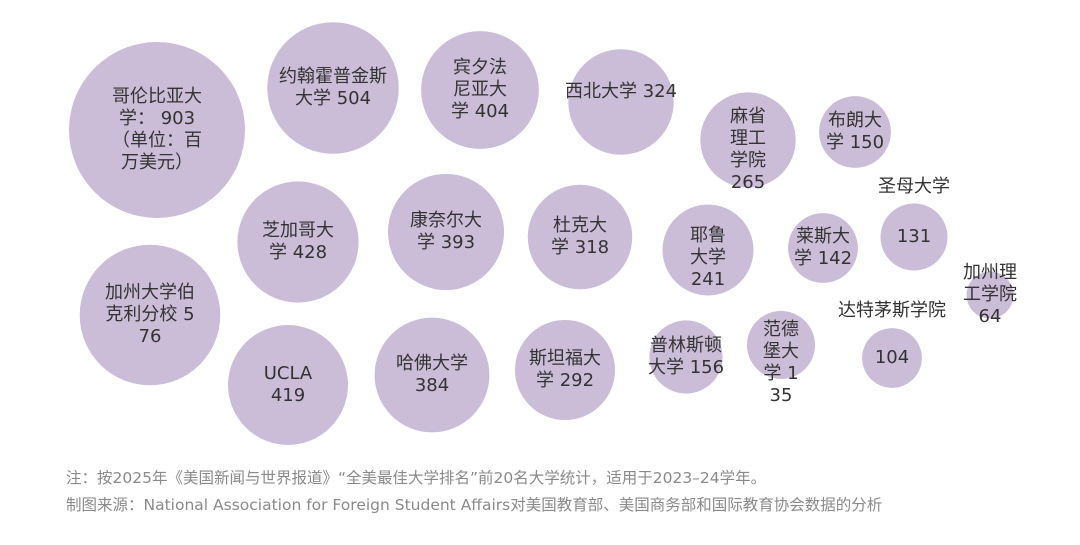  What do you see at coordinates (990, 316) in the screenshot?
I see `bubble-value: 64` at bounding box center [990, 316].